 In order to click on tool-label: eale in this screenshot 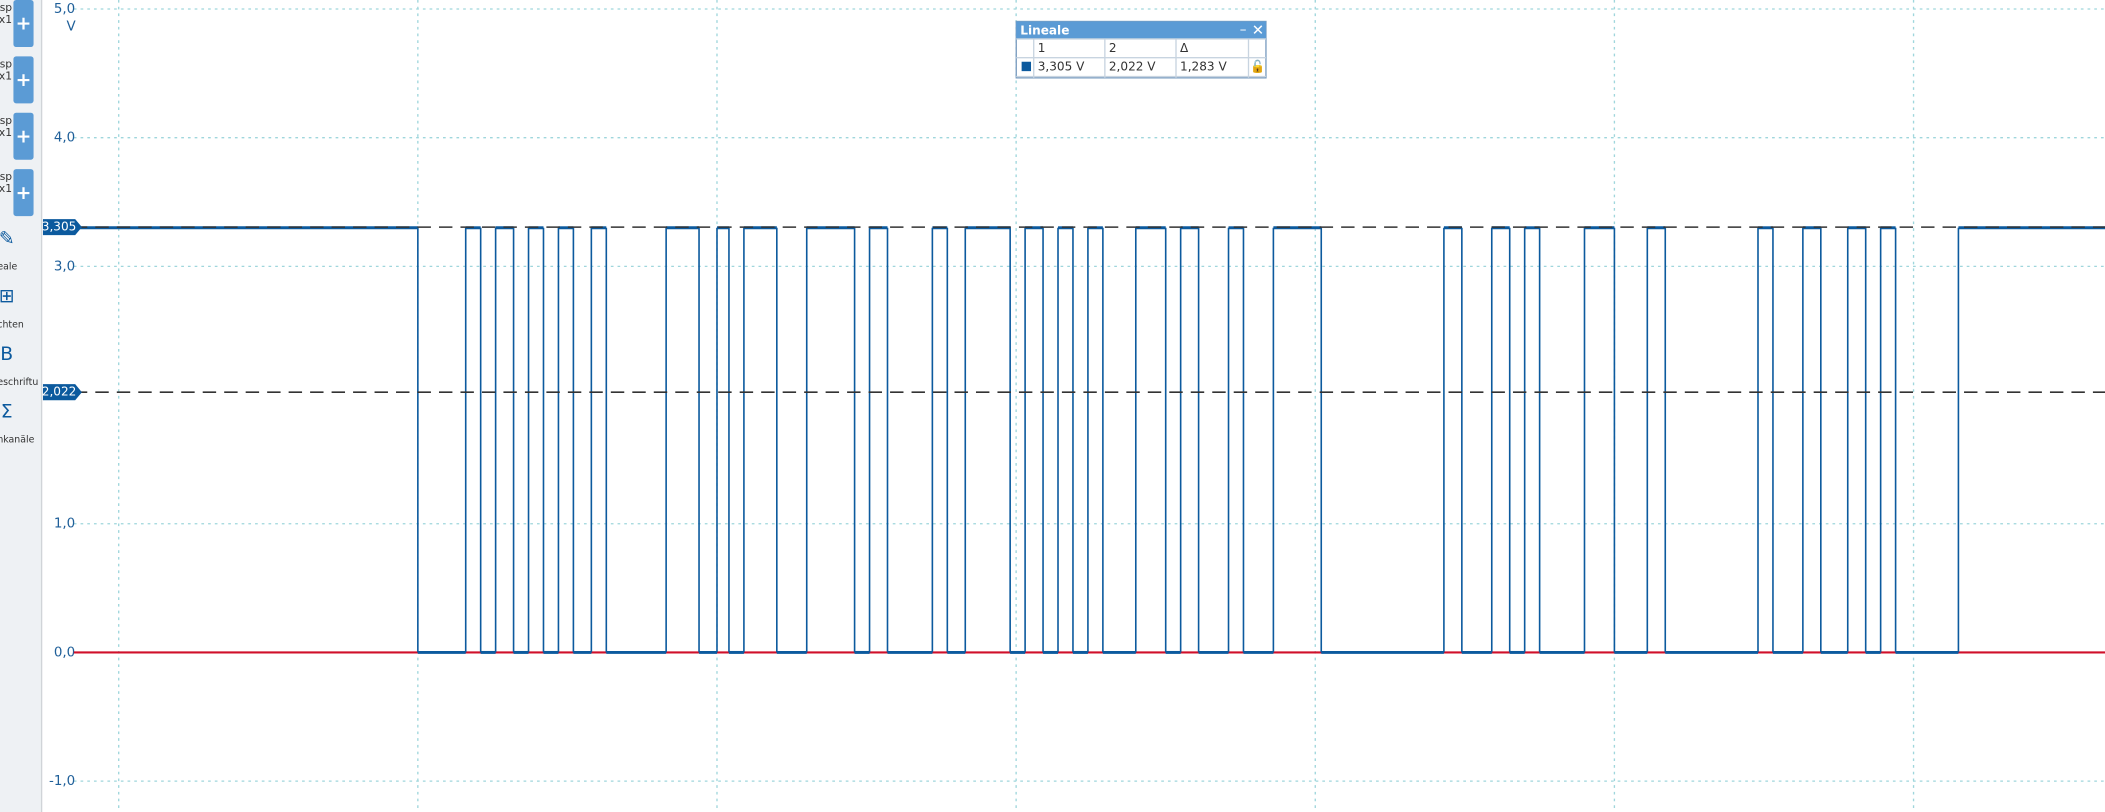, I will do `click(8, 267)`.